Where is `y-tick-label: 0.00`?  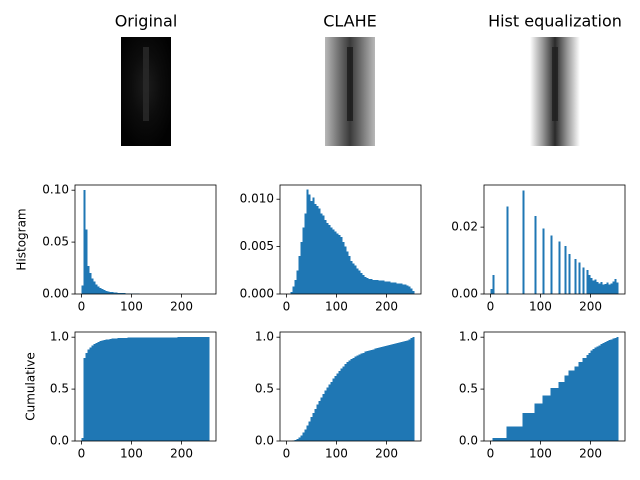
y-tick-label: 0.00 is located at coordinates (464, 294).